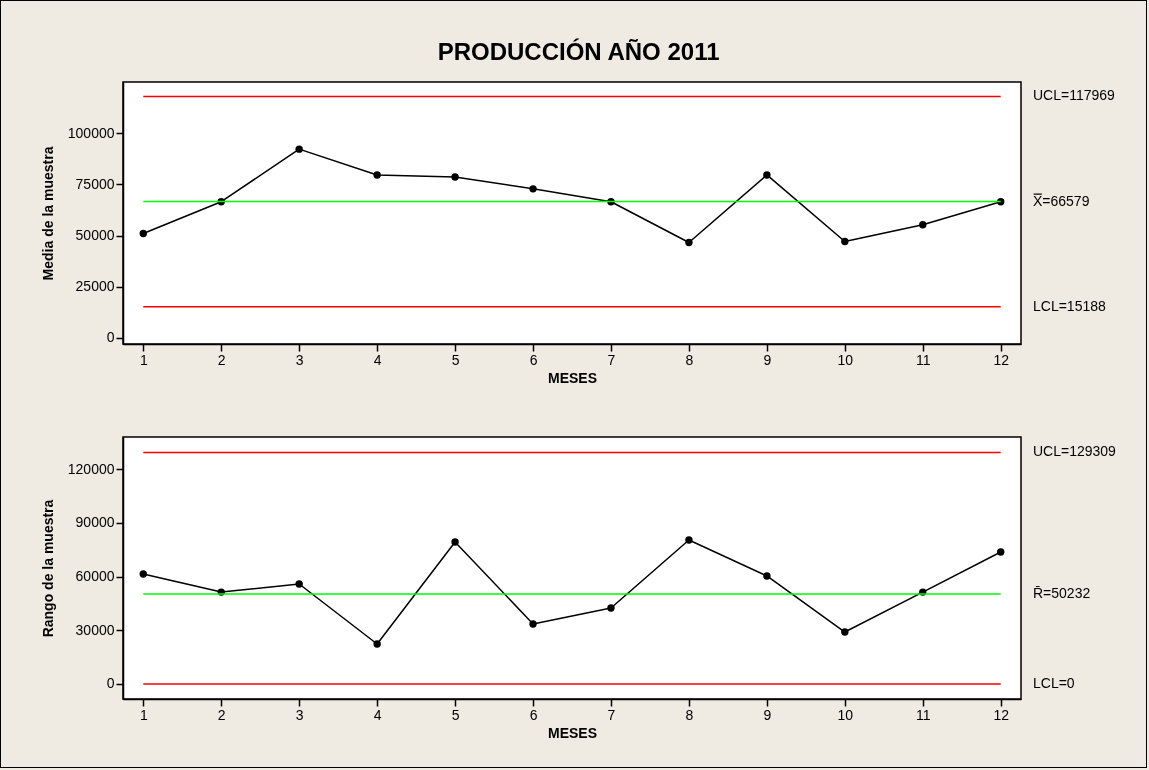  Describe the element at coordinates (95, 576) in the screenshot. I see `y-tick-label: 60000` at that location.